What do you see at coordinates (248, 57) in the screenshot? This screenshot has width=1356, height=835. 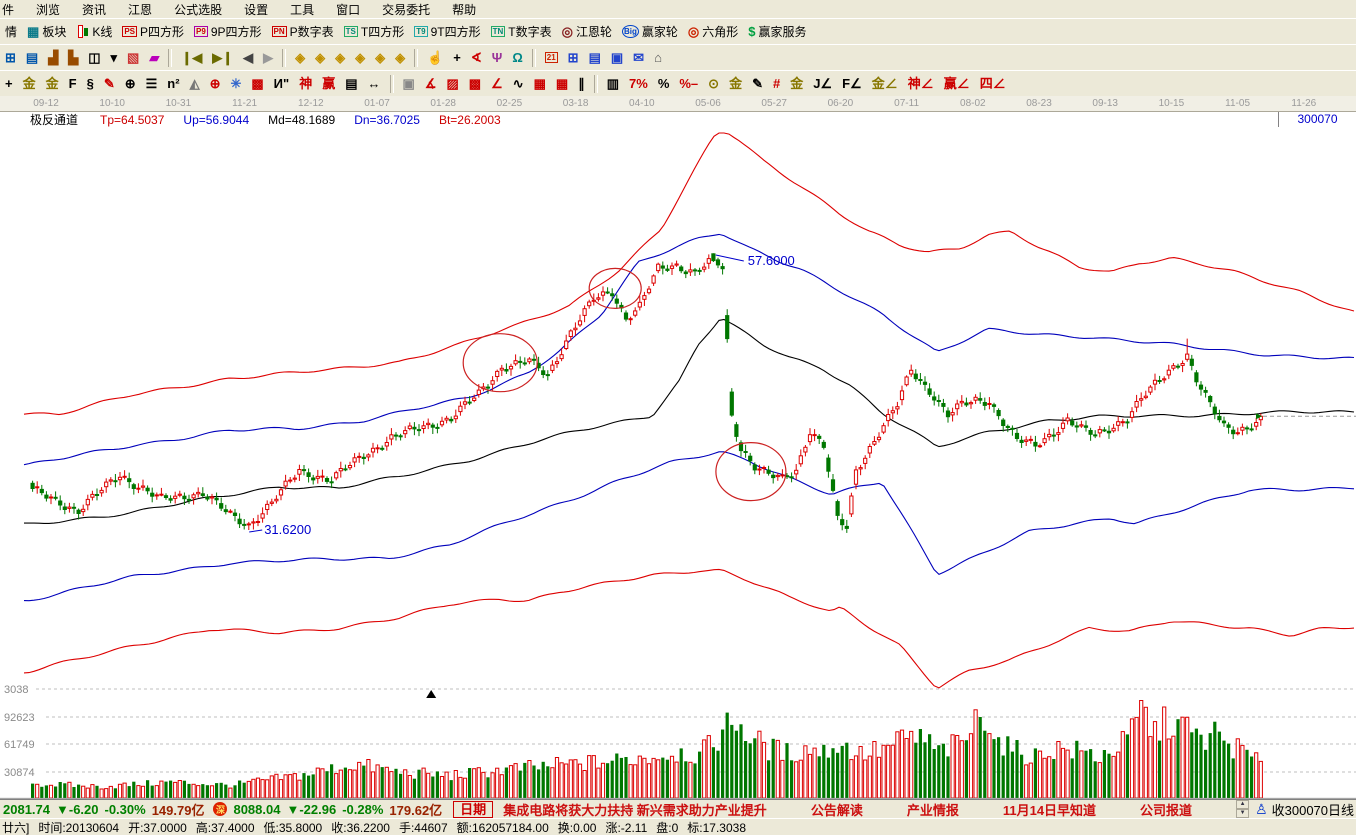 I see `tool-prev-bar: ◀` at bounding box center [248, 57].